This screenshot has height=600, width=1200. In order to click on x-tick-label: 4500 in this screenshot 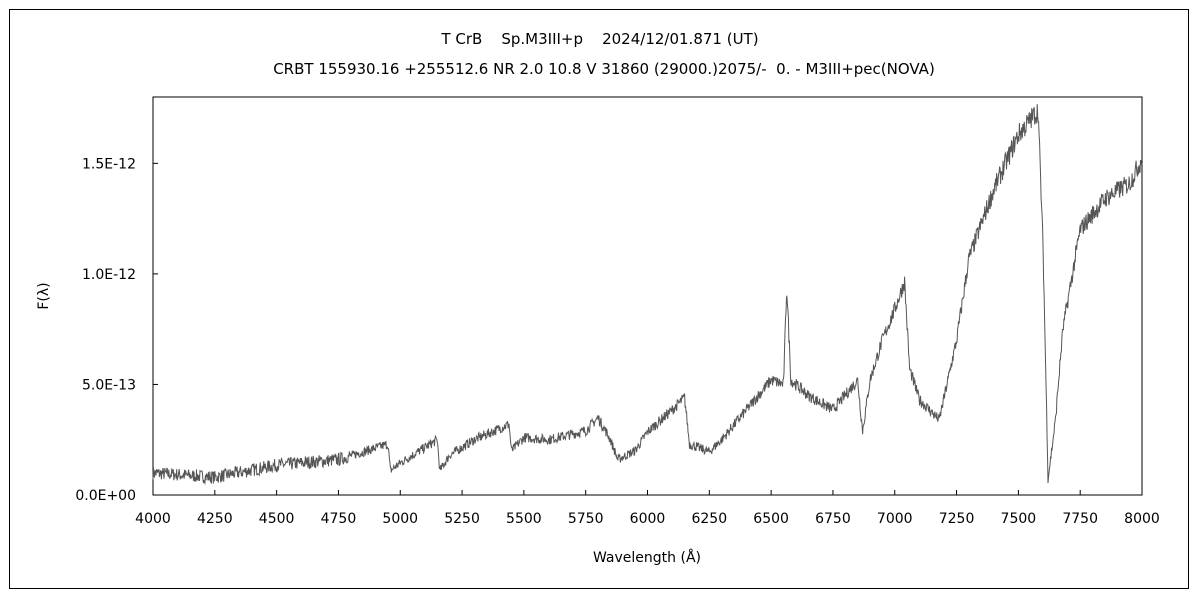, I will do `click(277, 519)`.